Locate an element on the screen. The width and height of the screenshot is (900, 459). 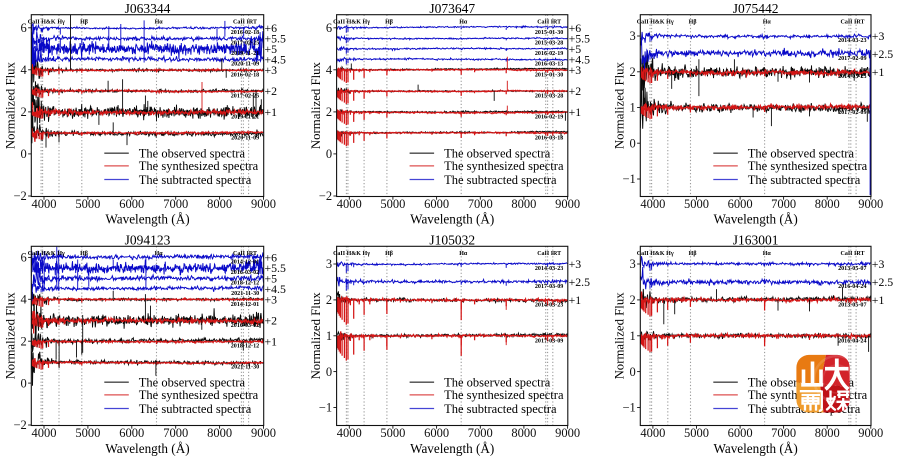
svg-text: J163001 is located at coordinates (756, 240).